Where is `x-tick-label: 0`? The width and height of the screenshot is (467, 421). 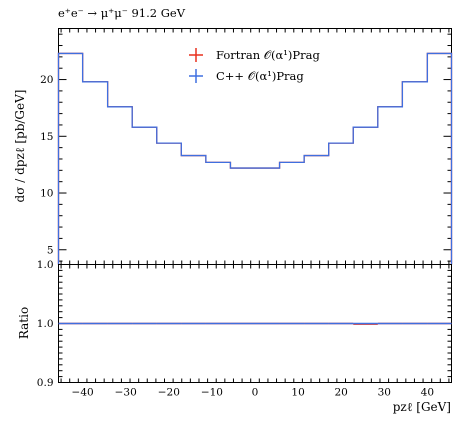 x-tick-label: 0 is located at coordinates (255, 393).